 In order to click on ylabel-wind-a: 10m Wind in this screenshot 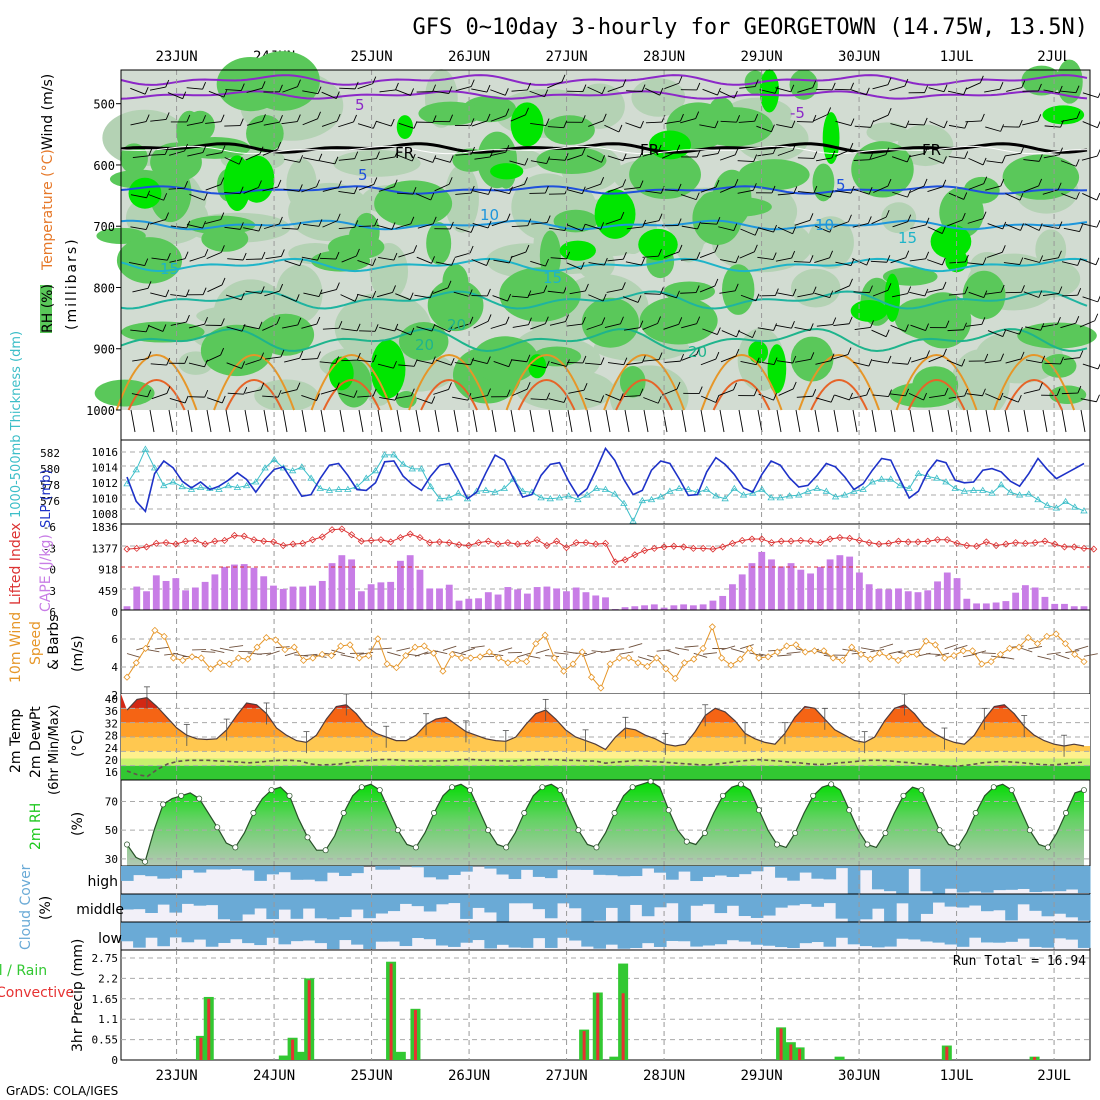, I will do `click(16, 647)`.